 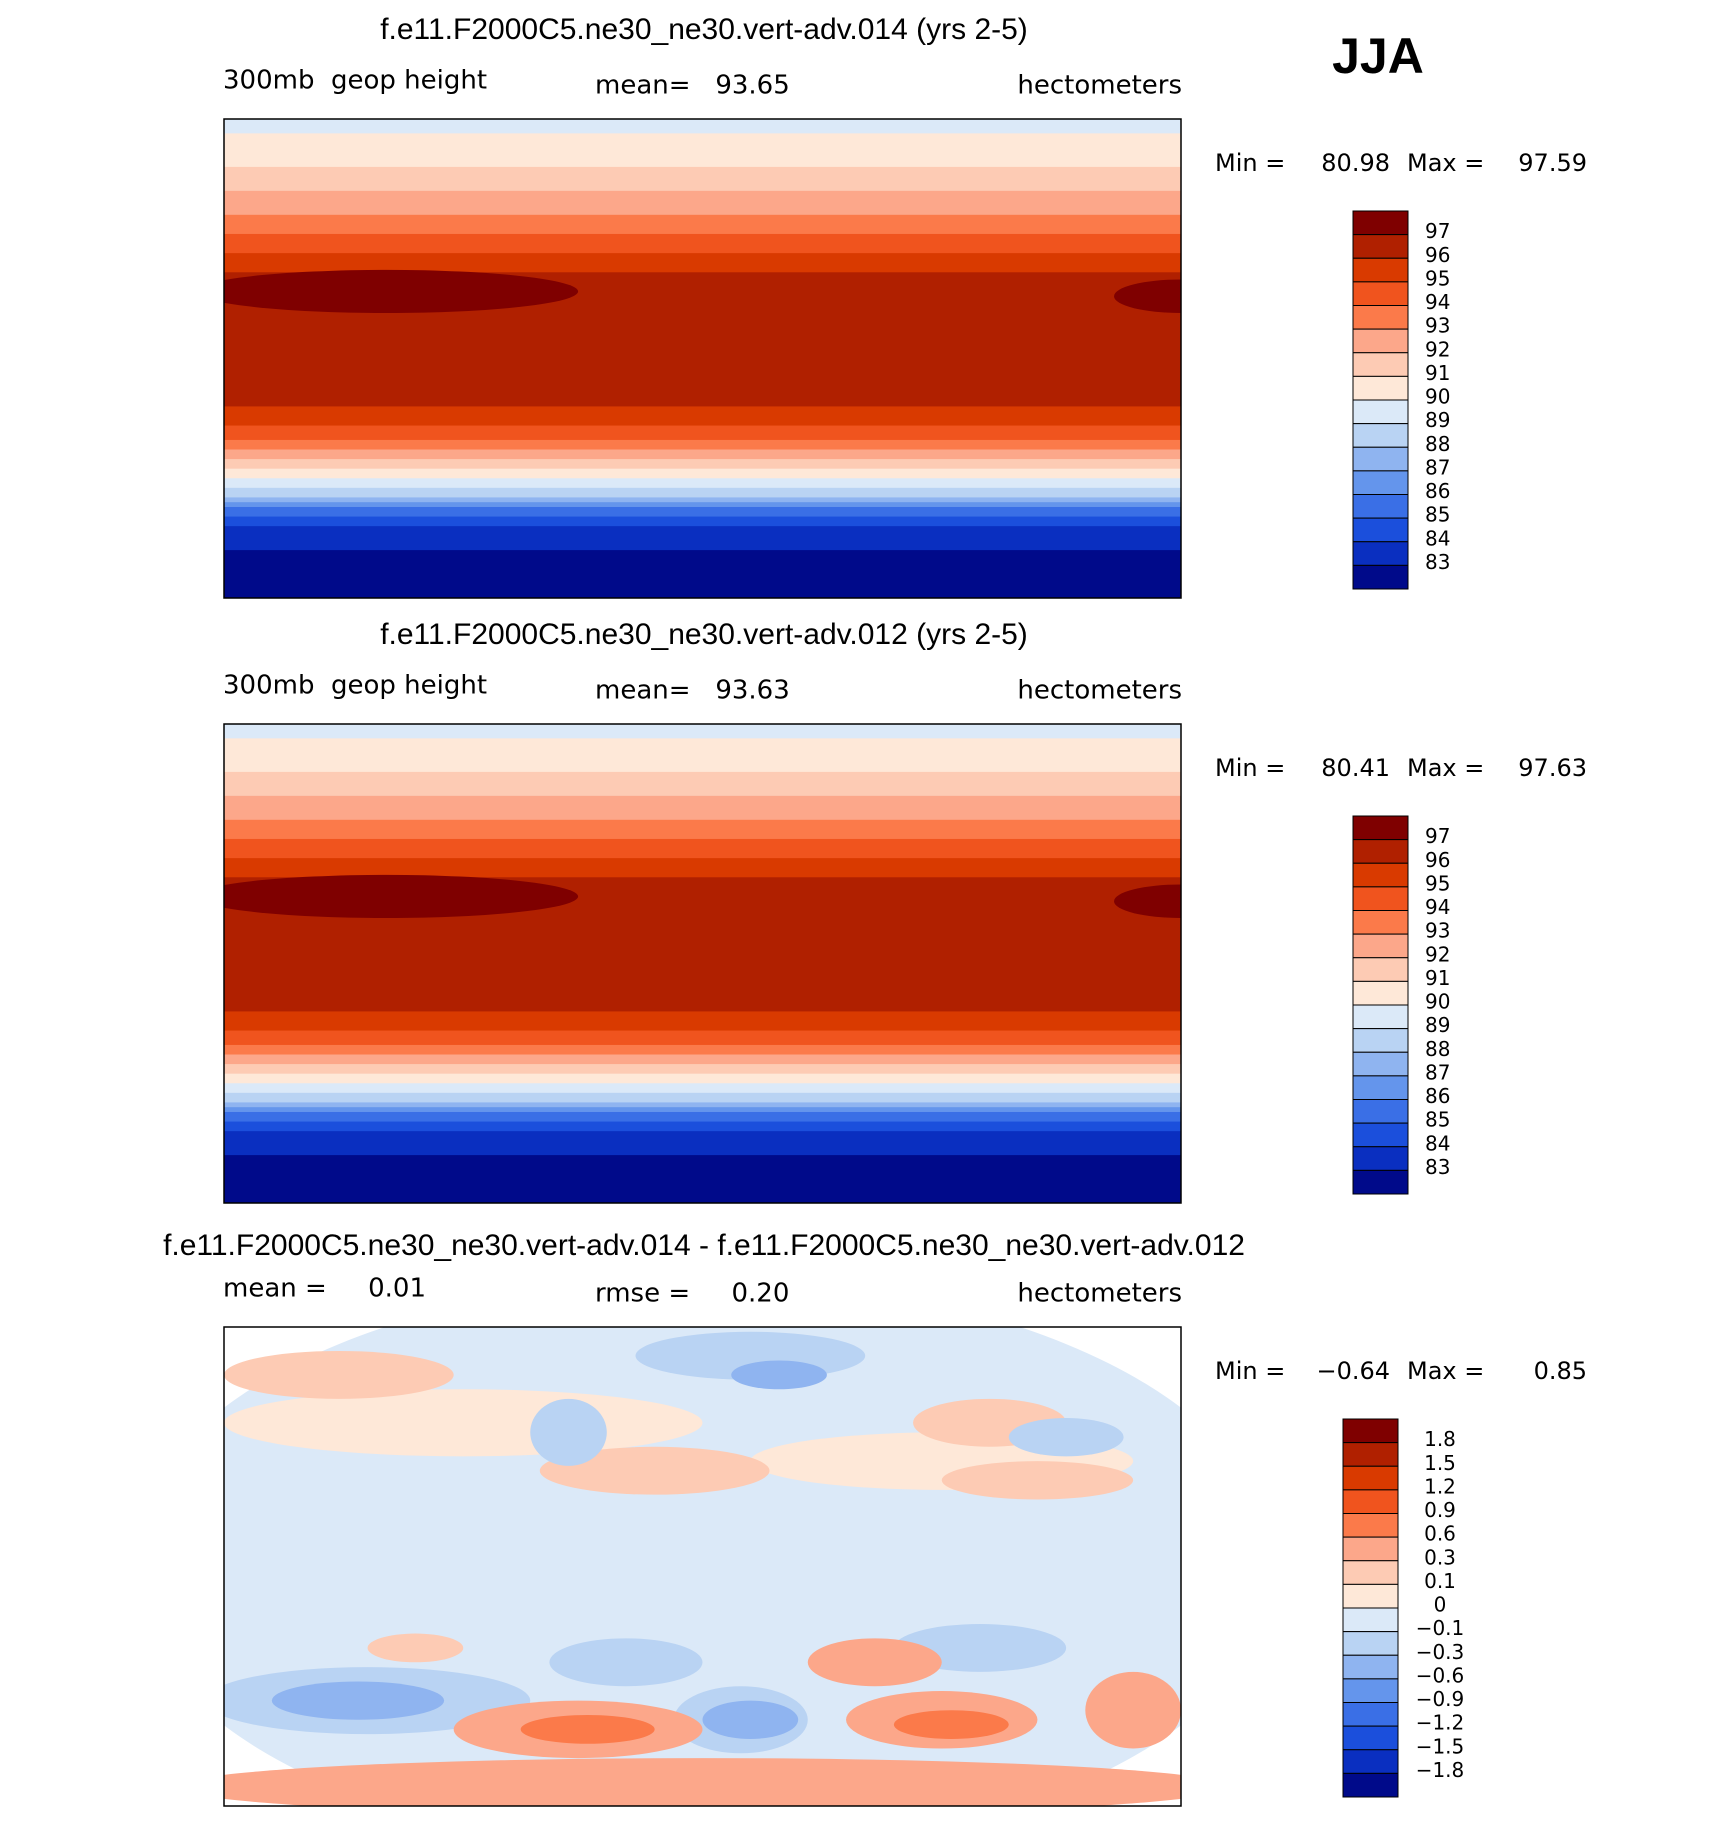 What do you see at coordinates (1440, 1439) in the screenshot?
I see `colorbar-label: 1.8` at bounding box center [1440, 1439].